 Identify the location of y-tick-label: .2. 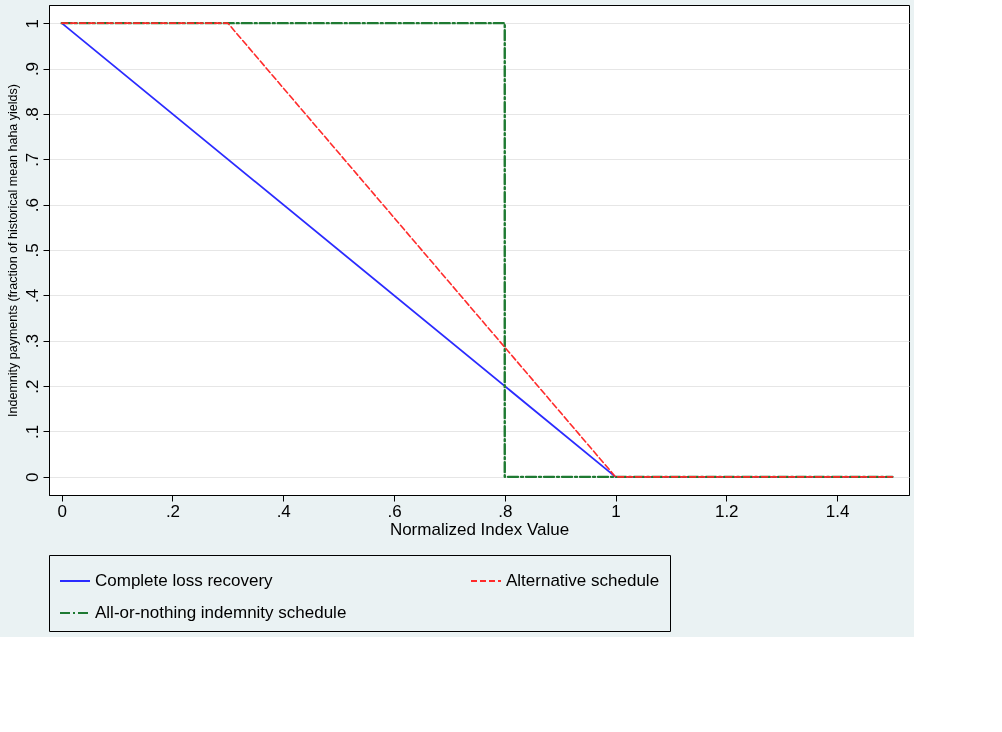
(32, 386).